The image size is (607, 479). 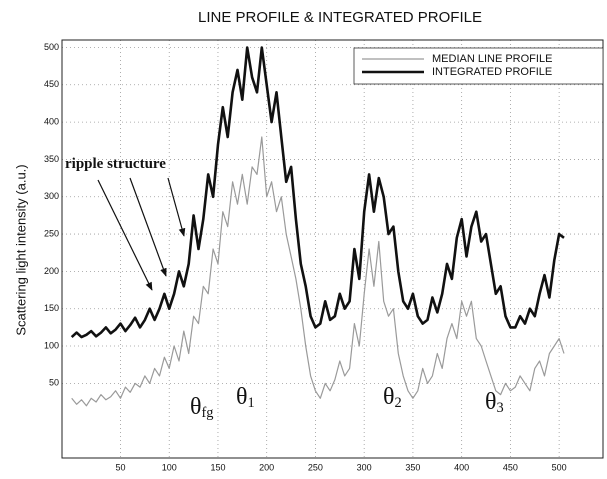 What do you see at coordinates (51, 233) in the screenshot?
I see `y-tick-label: 250` at bounding box center [51, 233].